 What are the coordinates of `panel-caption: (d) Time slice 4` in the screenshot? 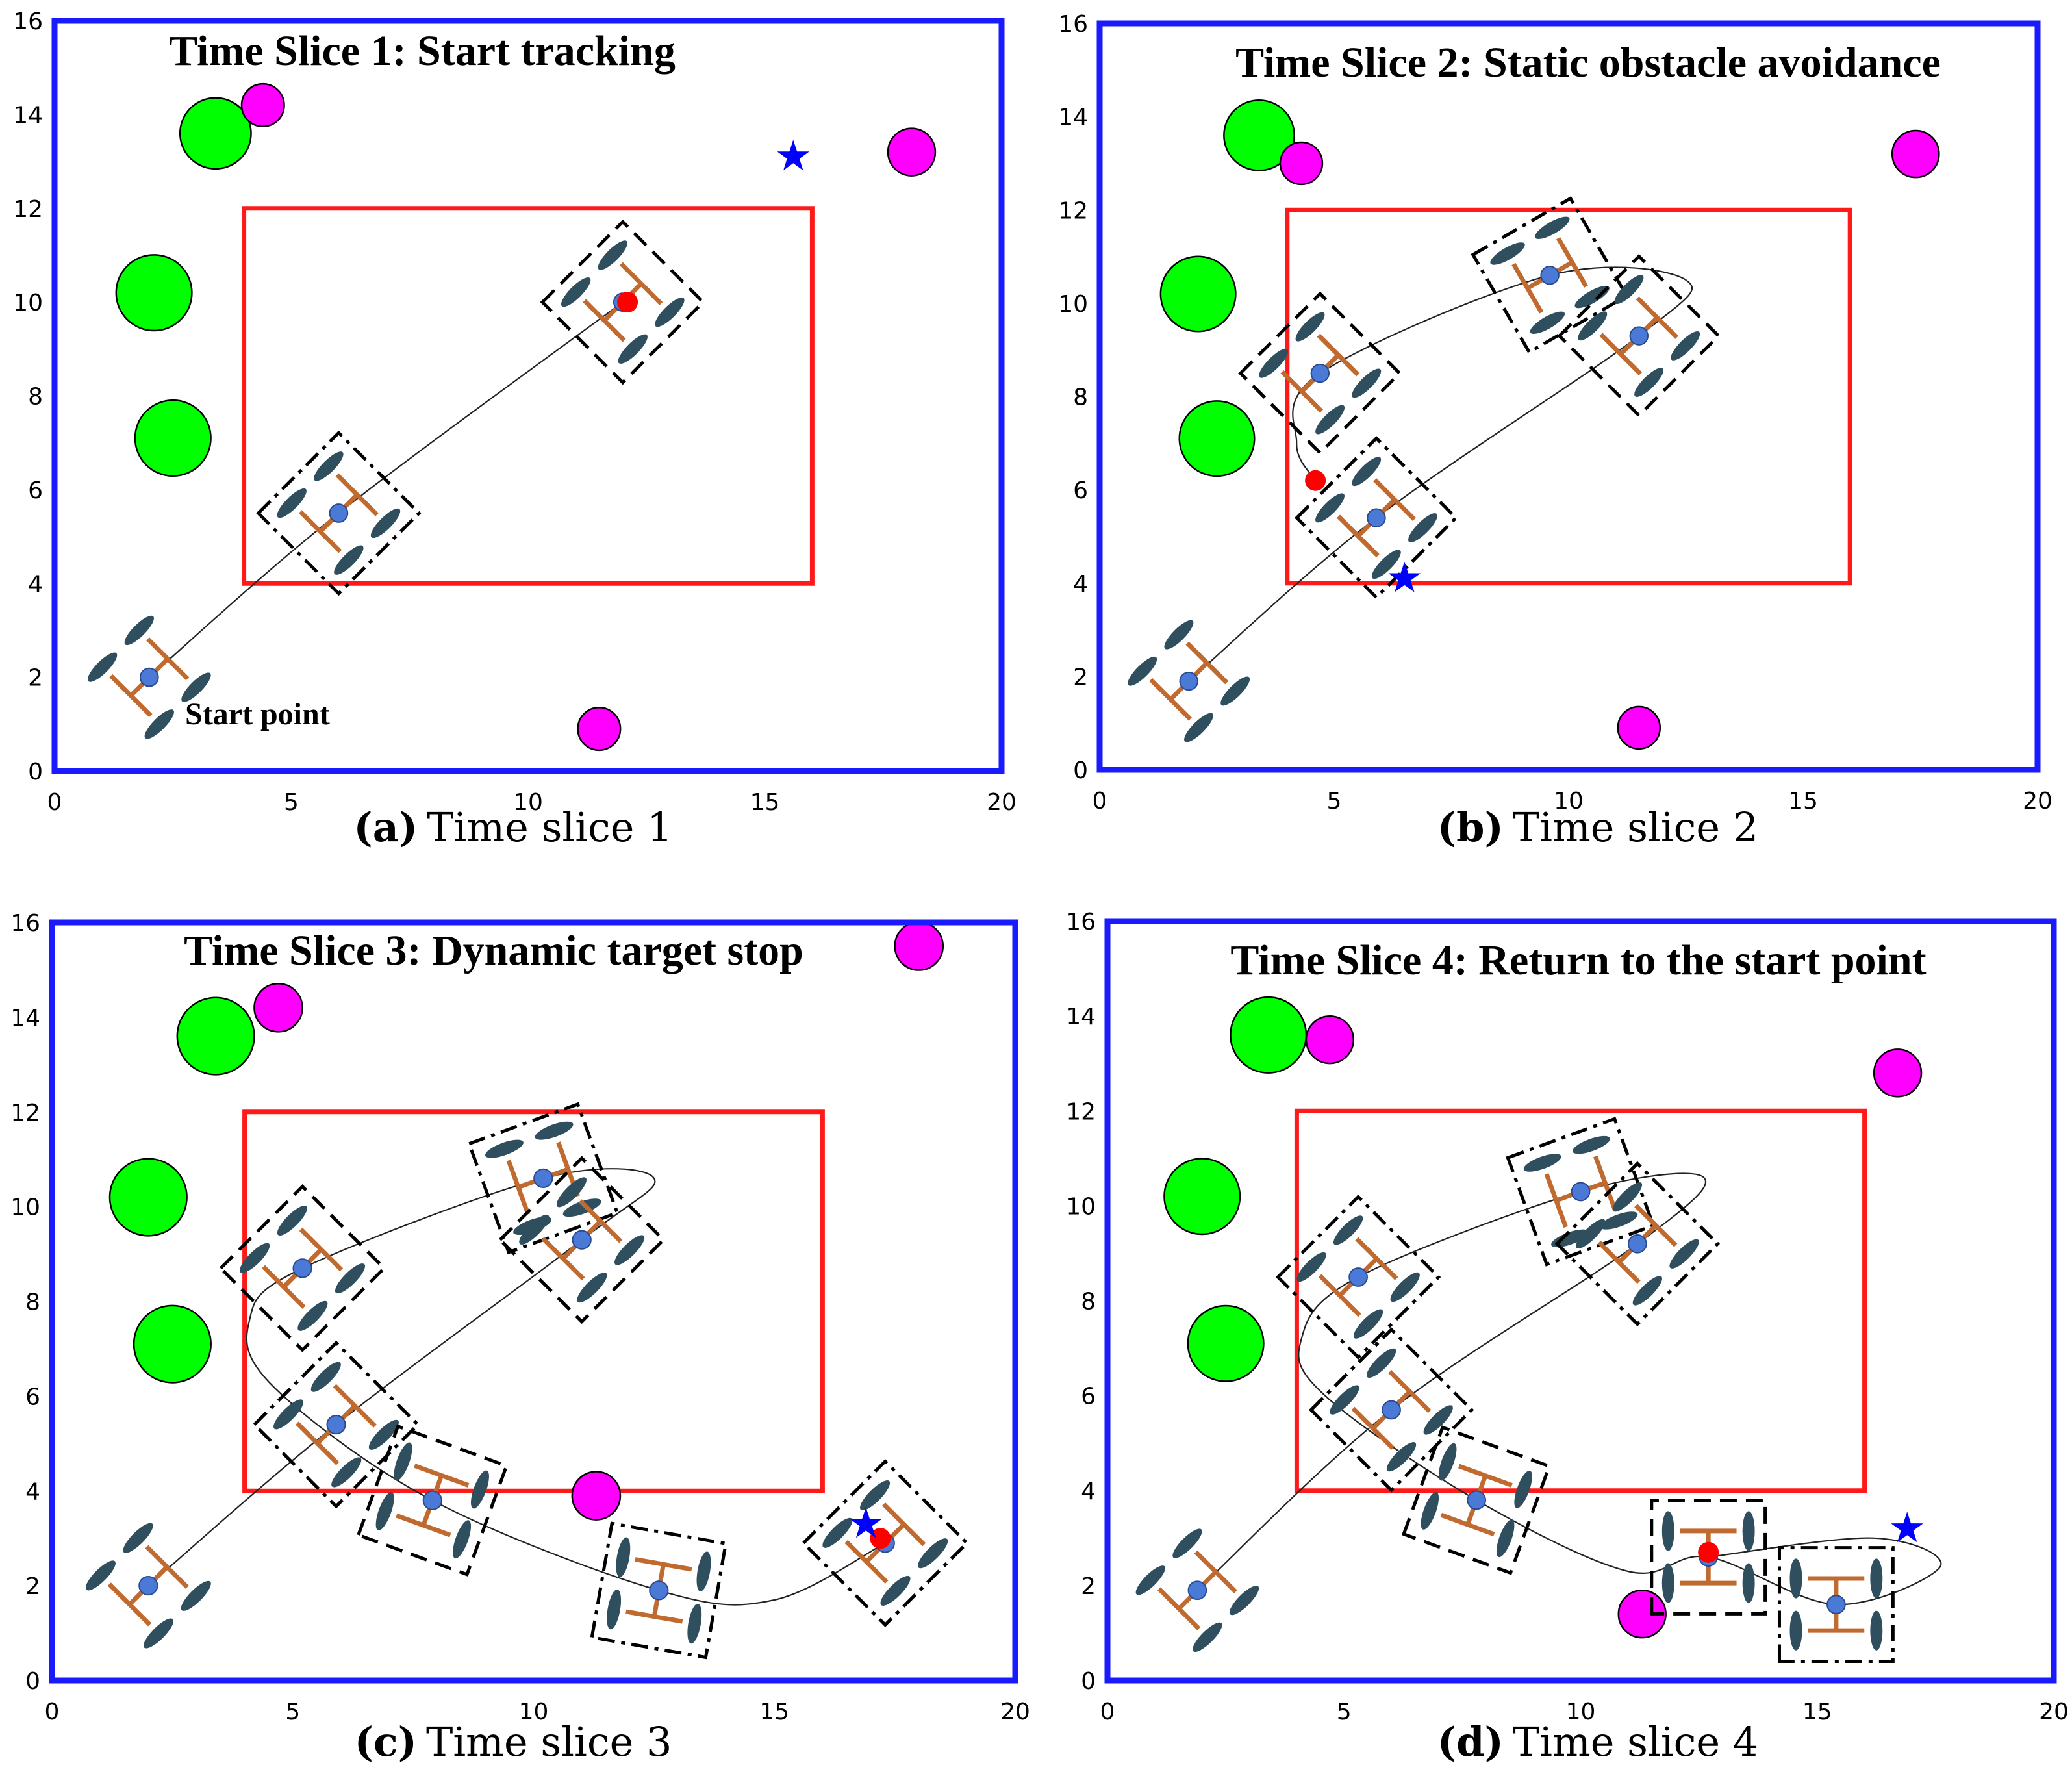 It's located at (1597, 1742).